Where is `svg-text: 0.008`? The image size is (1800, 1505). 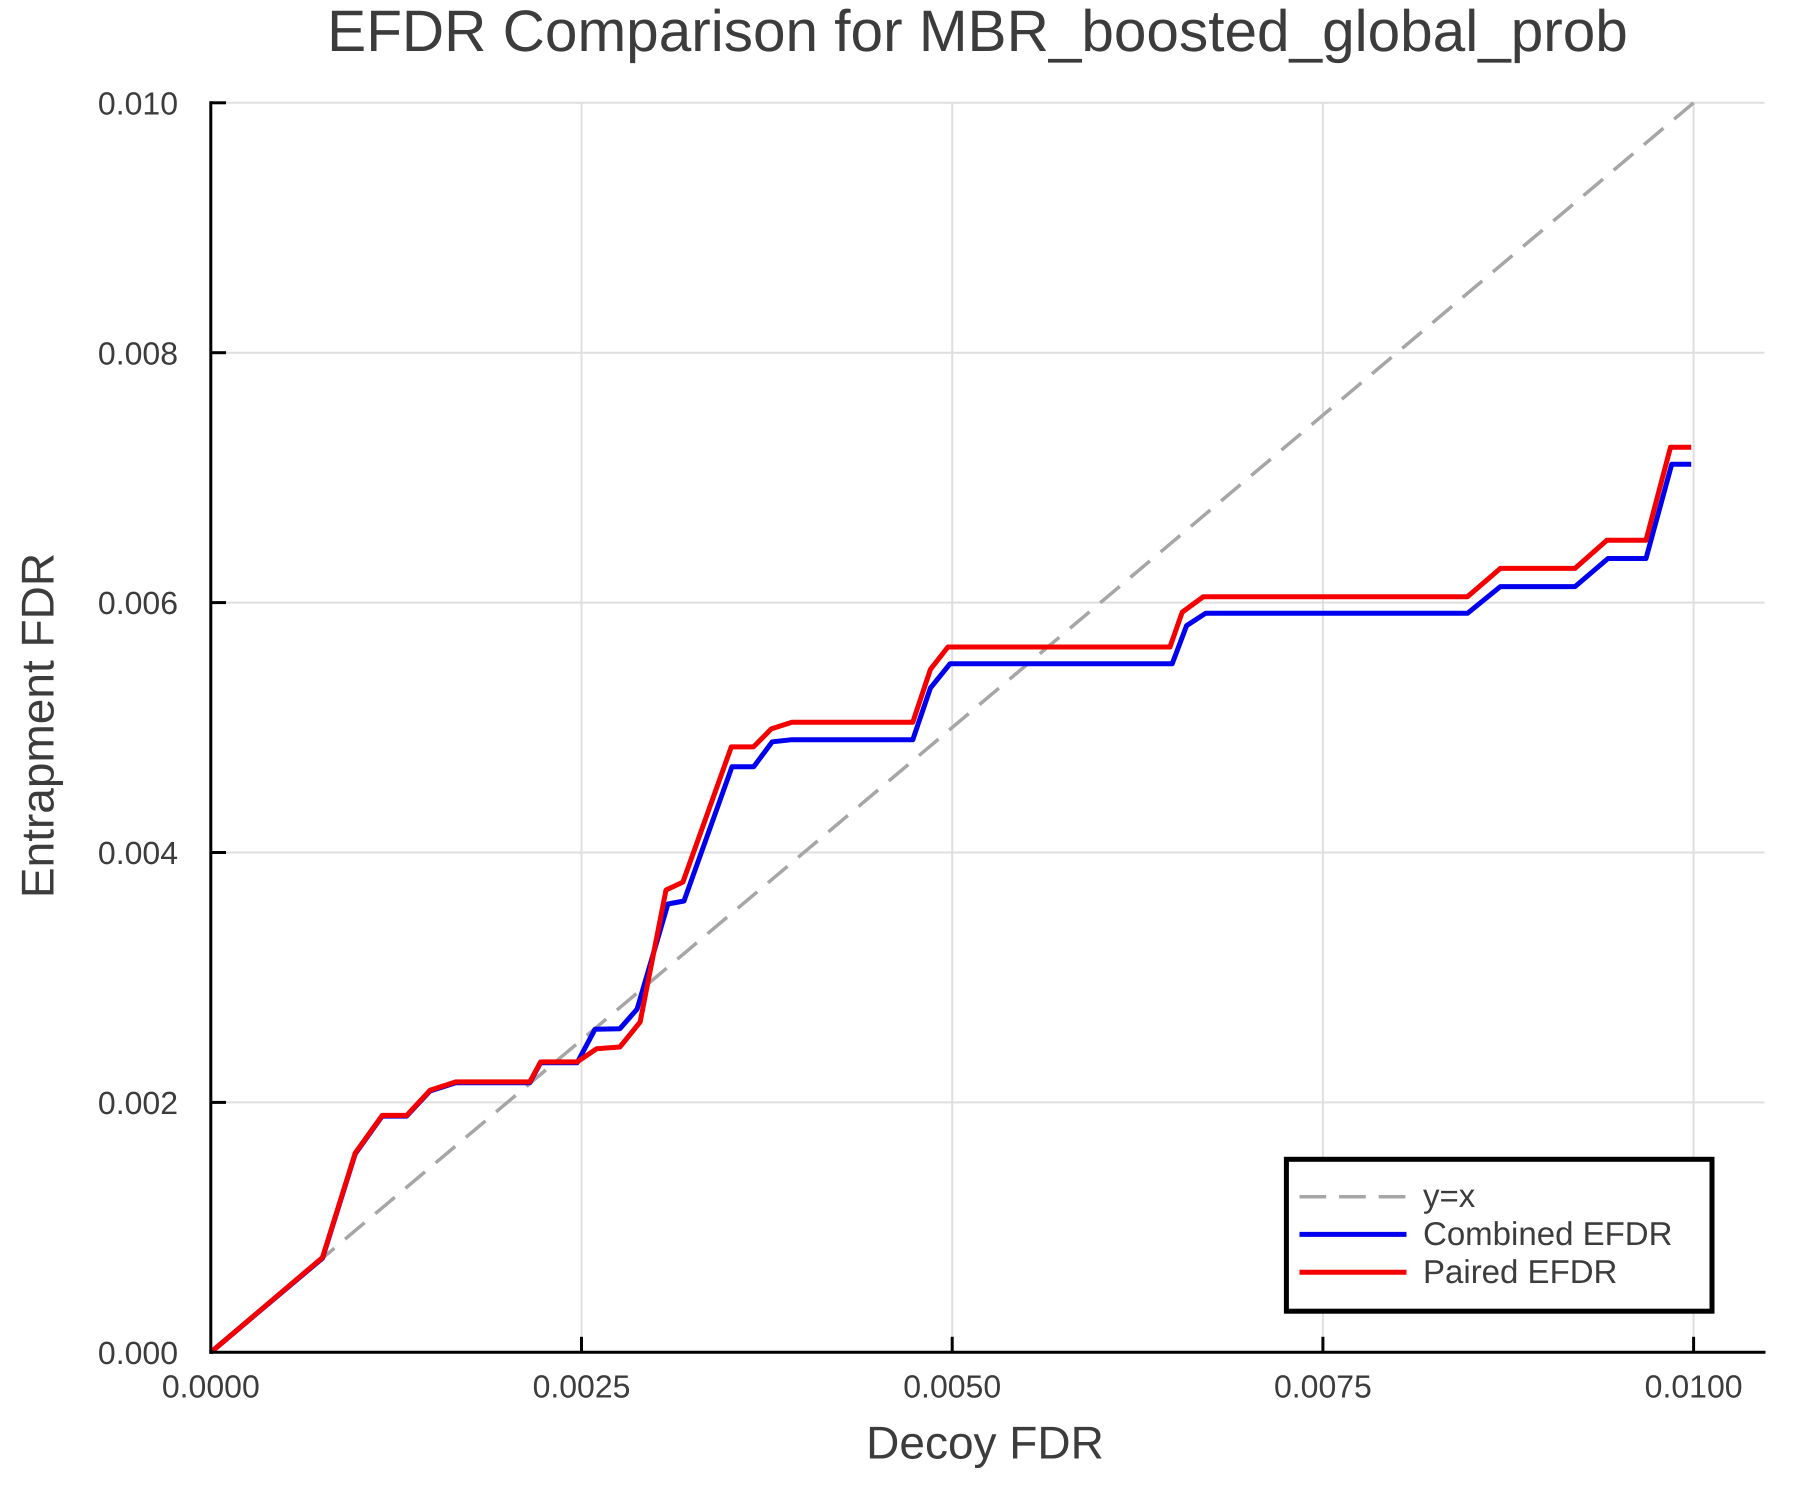 svg-text: 0.008 is located at coordinates (138, 353).